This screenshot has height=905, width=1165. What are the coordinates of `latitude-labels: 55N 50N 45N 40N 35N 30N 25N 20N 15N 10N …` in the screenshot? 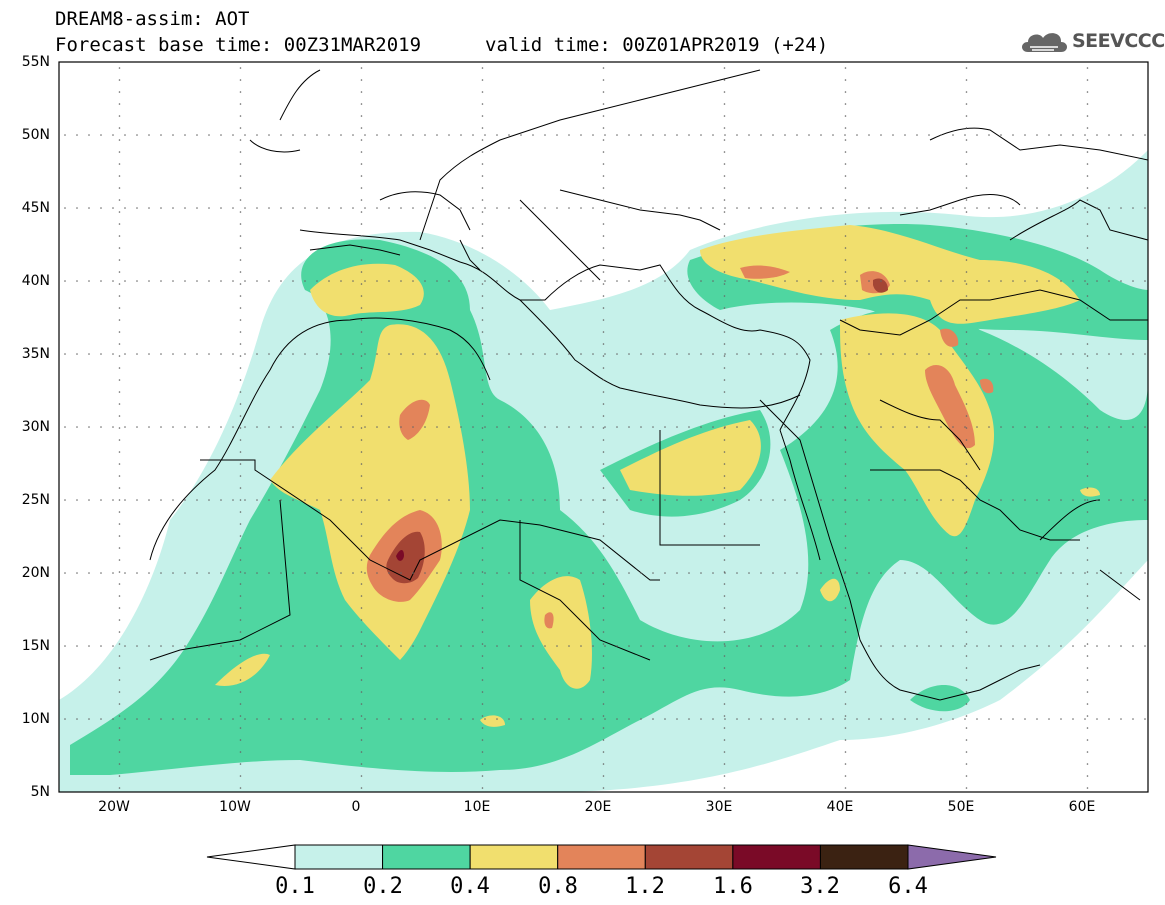 It's located at (36, 427).